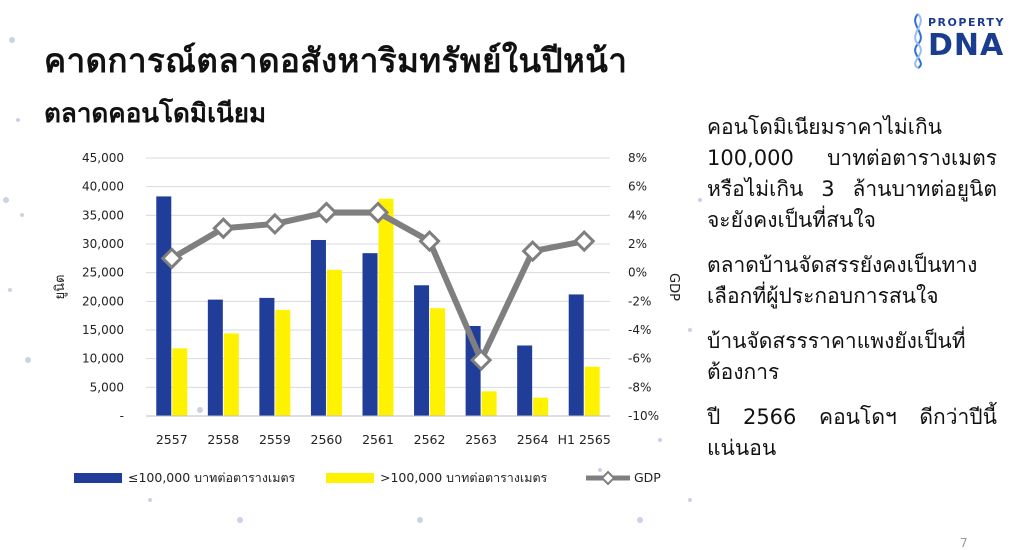  What do you see at coordinates (212, 477) in the screenshot?
I see `legend-label-low: ≤100,000 บาทต่อตารางเมตร` at bounding box center [212, 477].